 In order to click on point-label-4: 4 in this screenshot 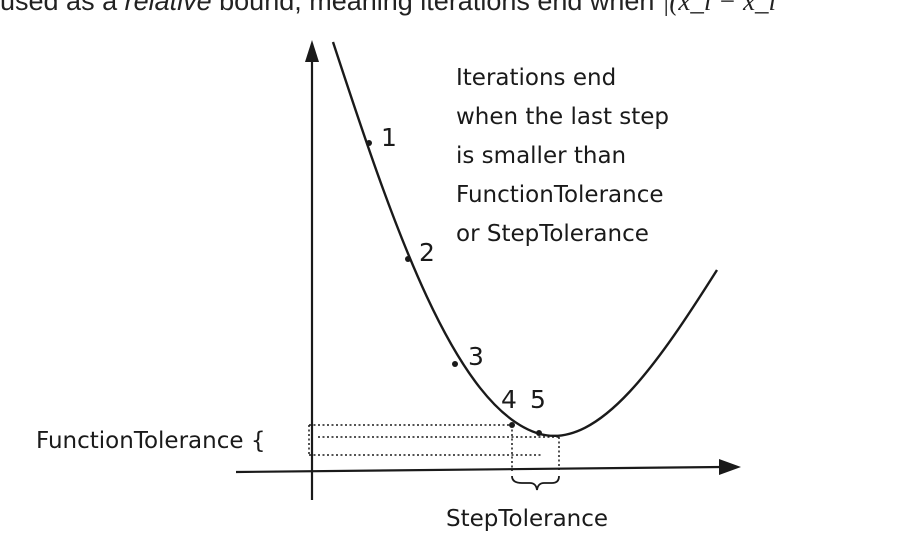, I will do `click(509, 399)`.